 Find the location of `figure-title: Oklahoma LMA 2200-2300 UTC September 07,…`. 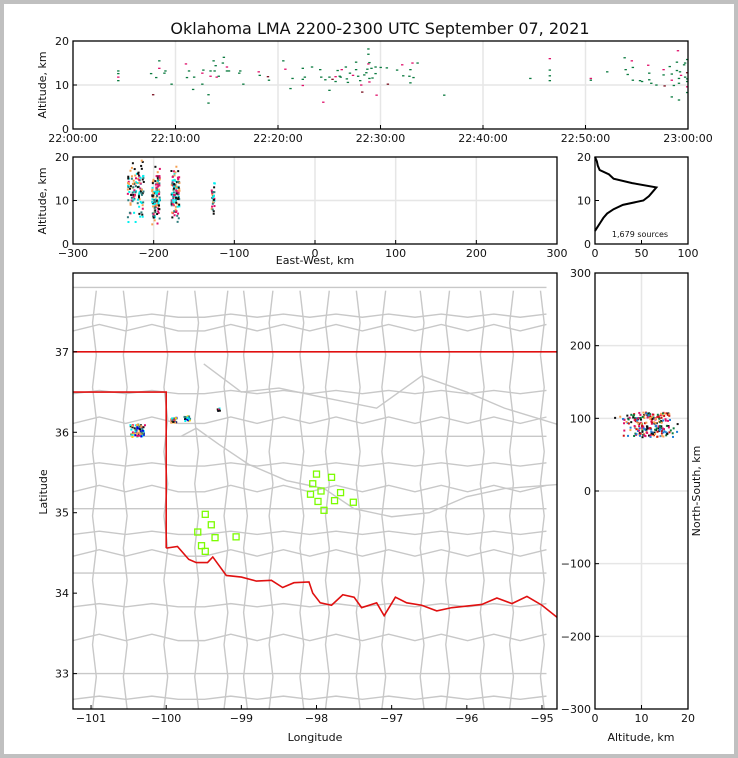

figure-title: Oklahoma LMA 2200-2300 UTC September 07,… is located at coordinates (379, 28).